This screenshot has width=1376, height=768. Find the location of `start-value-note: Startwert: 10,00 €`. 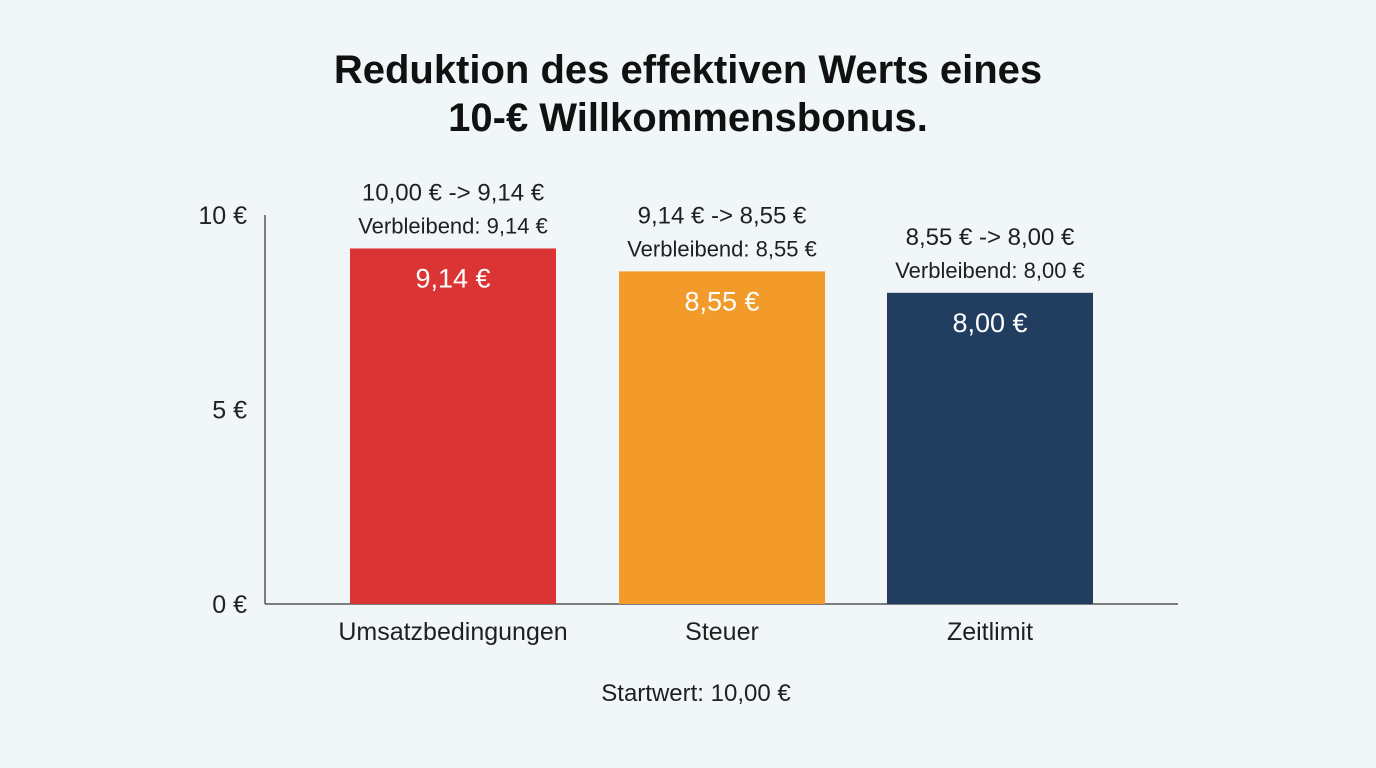

start-value-note: Startwert: 10,00 € is located at coordinates (696, 693).